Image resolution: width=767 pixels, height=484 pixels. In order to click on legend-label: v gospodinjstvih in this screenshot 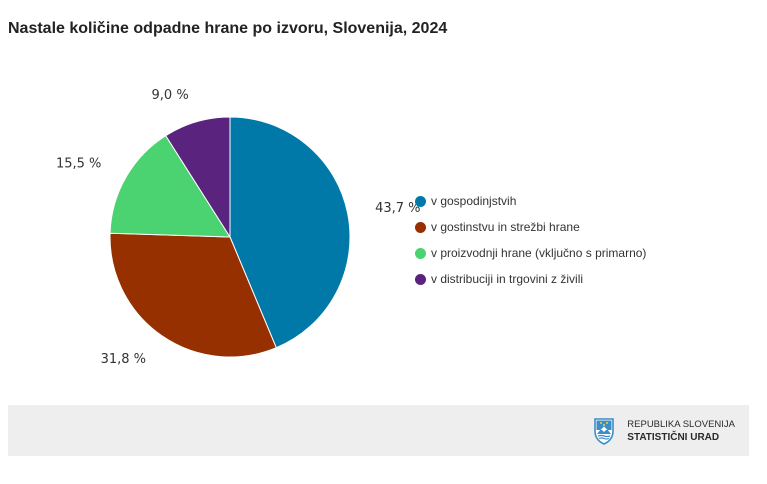, I will do `click(474, 201)`.